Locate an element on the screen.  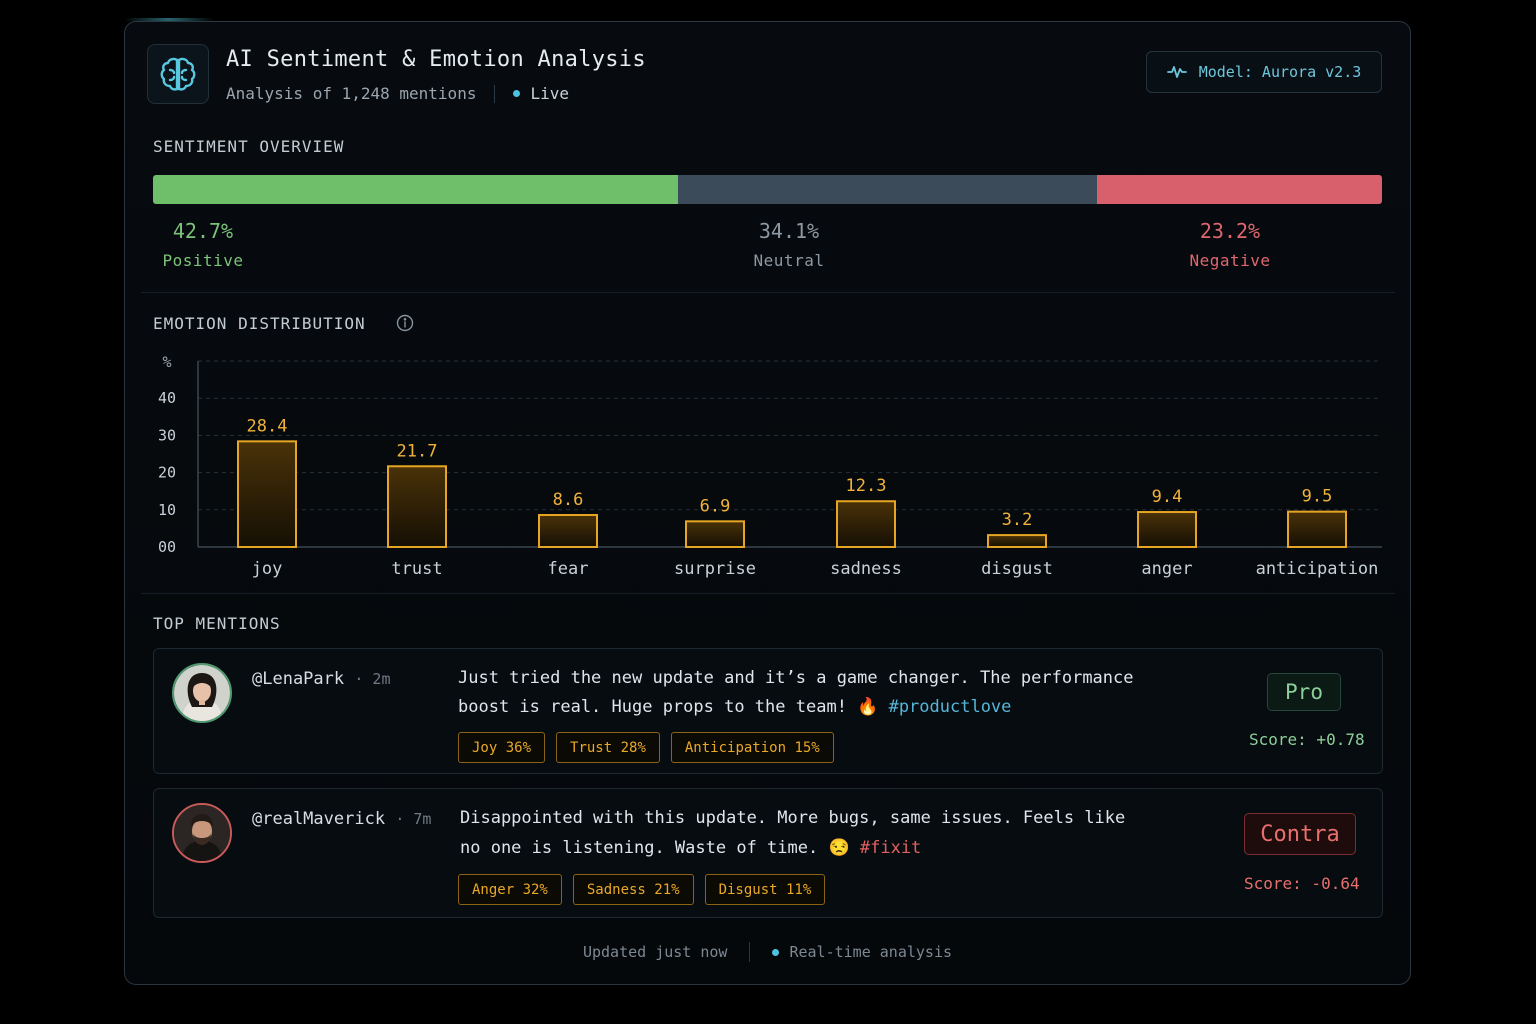
model-badge: Model: Aurora v2.3 is located at coordinates (1264, 72).